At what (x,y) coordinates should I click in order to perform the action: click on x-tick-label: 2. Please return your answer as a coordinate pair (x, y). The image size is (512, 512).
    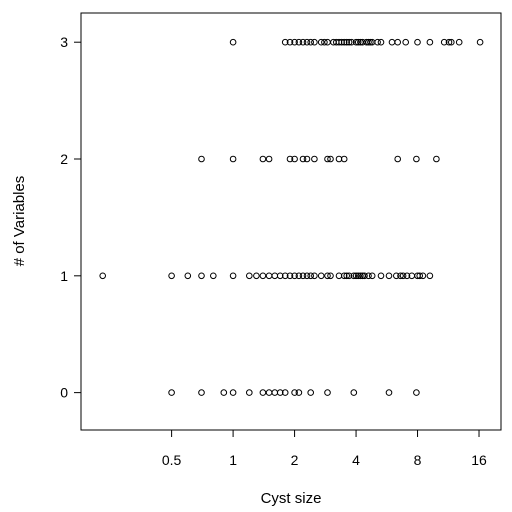
    Looking at the image, I should click on (295, 460).